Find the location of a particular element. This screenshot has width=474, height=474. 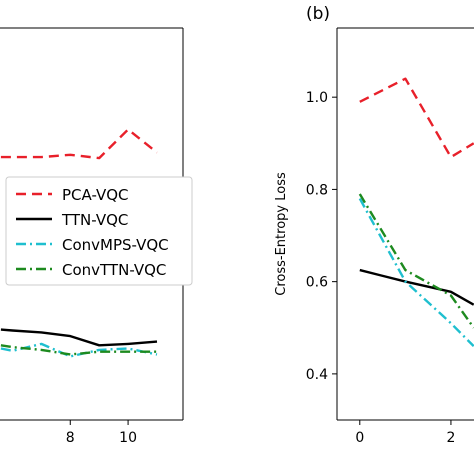

panel-label: (b) is located at coordinates (318, 14).